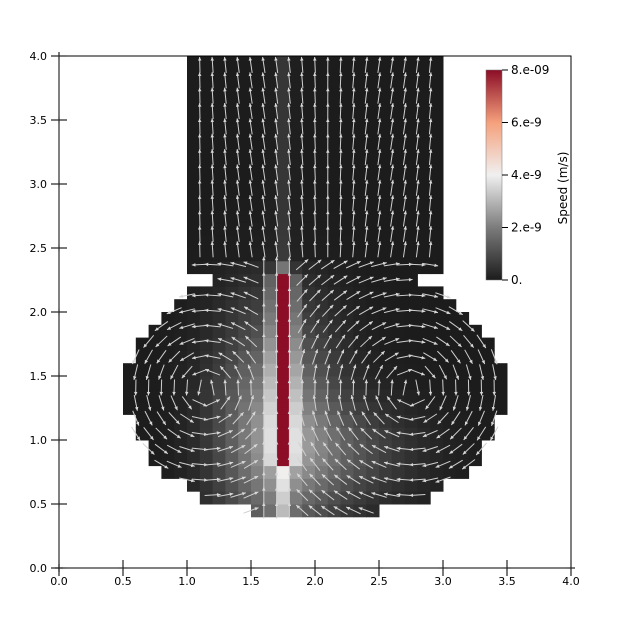 This screenshot has width=622, height=642. Describe the element at coordinates (39, 440) in the screenshot. I see `y-tick-label: 1.0` at that location.